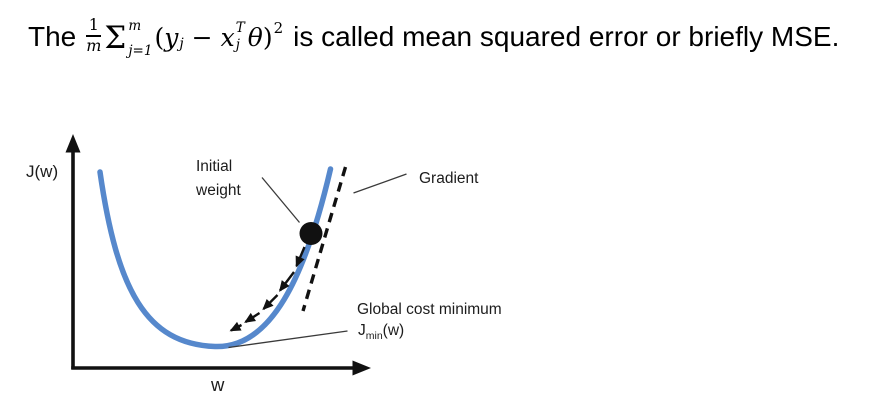  Describe the element at coordinates (324, 239) in the screenshot. I see `gradient-tangent-line` at that location.